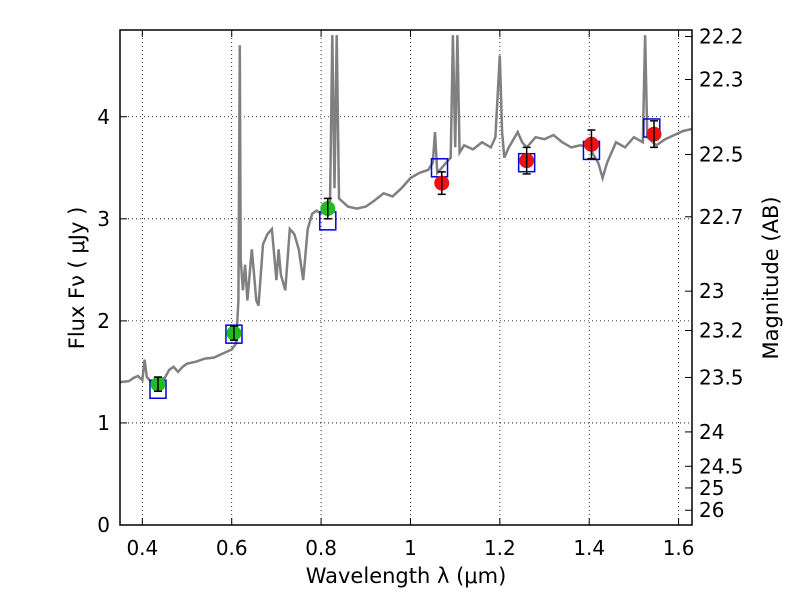 The width and height of the screenshot is (800, 600). I want to click on y-tick-label-4: 4, so click(103, 117).